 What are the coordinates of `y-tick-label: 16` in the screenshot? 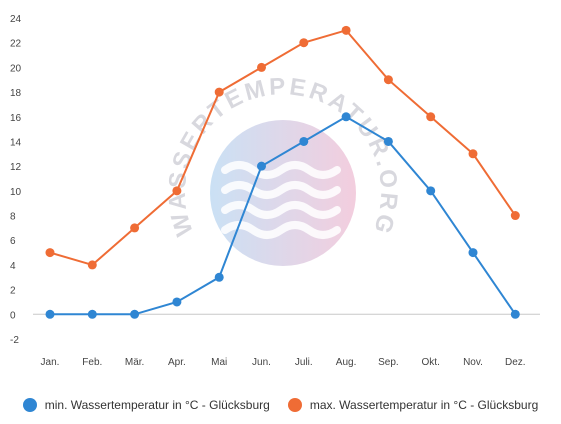 It's located at (16, 118).